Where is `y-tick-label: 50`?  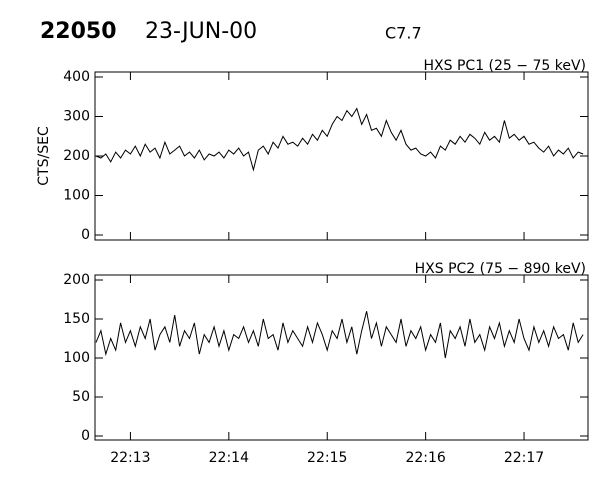 y-tick-label: 50 is located at coordinates (81, 397).